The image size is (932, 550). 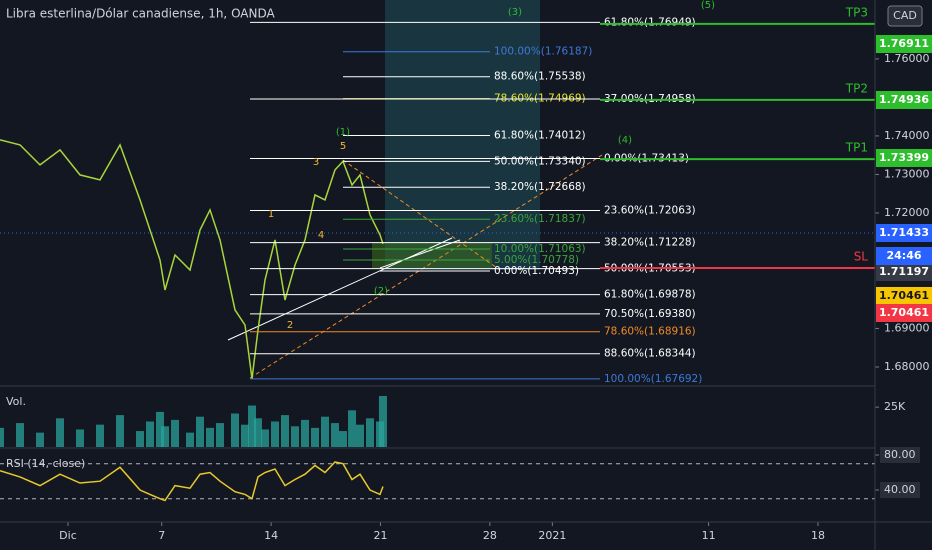 What do you see at coordinates (650, 332) in the screenshot?
I see `fib-label: 78.60%(1.68916)` at bounding box center [650, 332].